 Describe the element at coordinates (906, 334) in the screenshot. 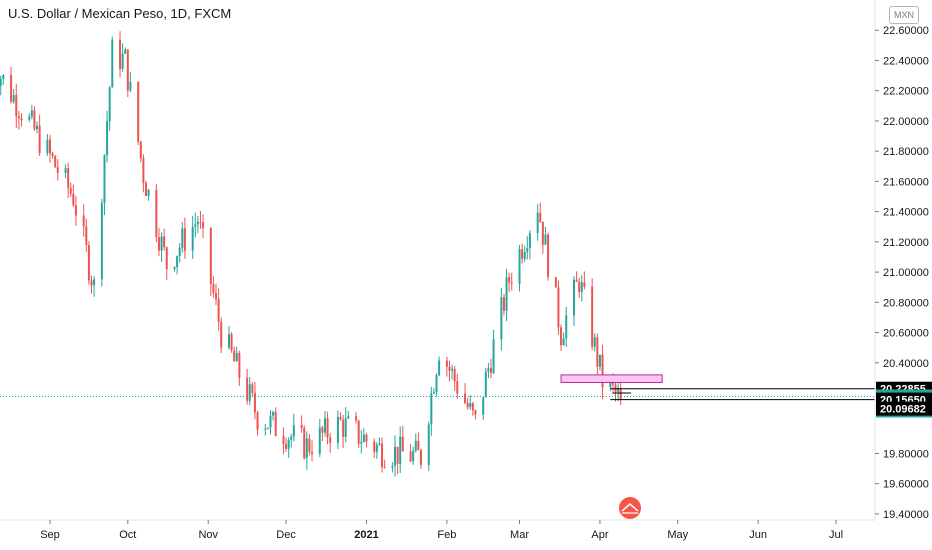

I see `price-tick-label: 20.60000` at that location.